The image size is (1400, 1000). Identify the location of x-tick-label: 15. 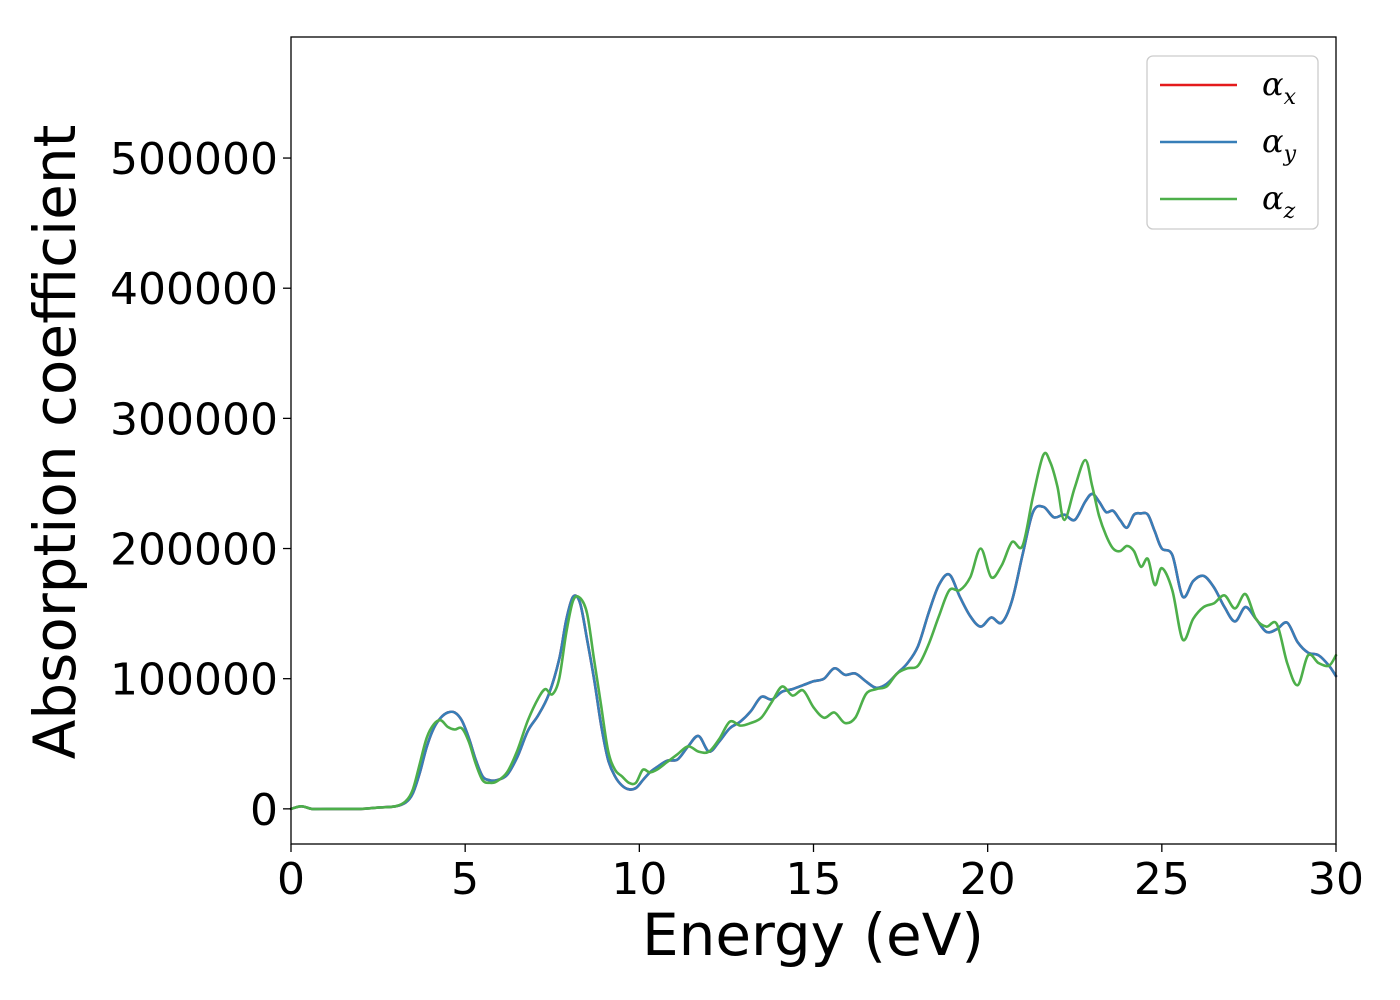
(814, 879).